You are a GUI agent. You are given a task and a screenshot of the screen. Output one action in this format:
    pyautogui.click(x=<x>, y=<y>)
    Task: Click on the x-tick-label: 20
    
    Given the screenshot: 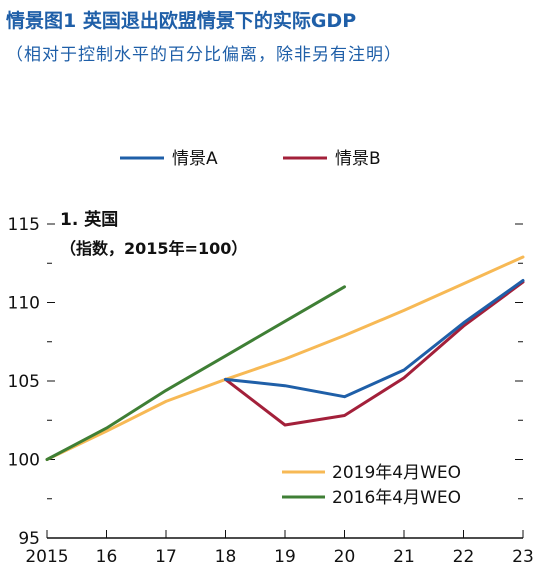 What is the action you would take?
    pyautogui.click(x=345, y=557)
    